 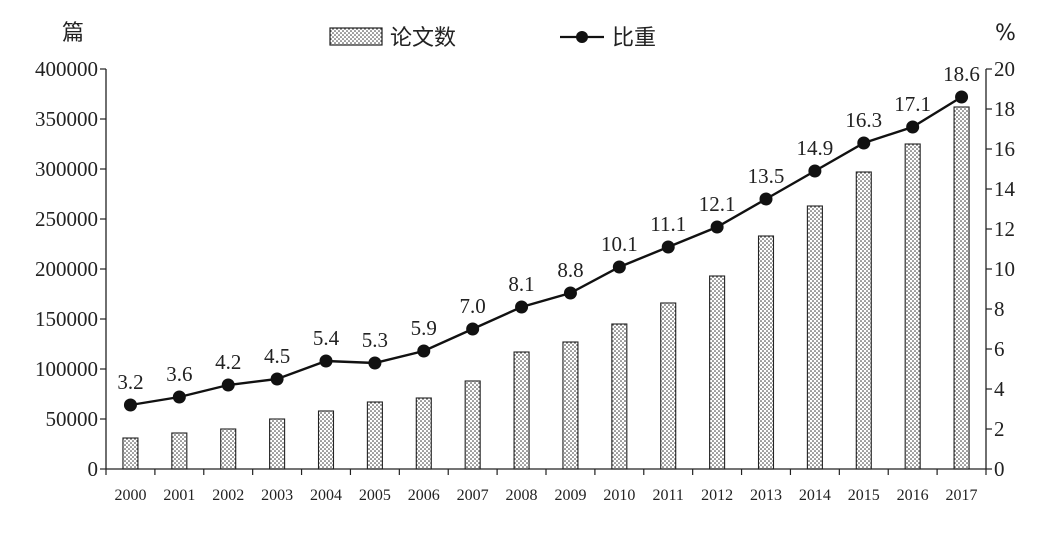 I want to click on y-tick-label: 400000, so click(x=66, y=69).